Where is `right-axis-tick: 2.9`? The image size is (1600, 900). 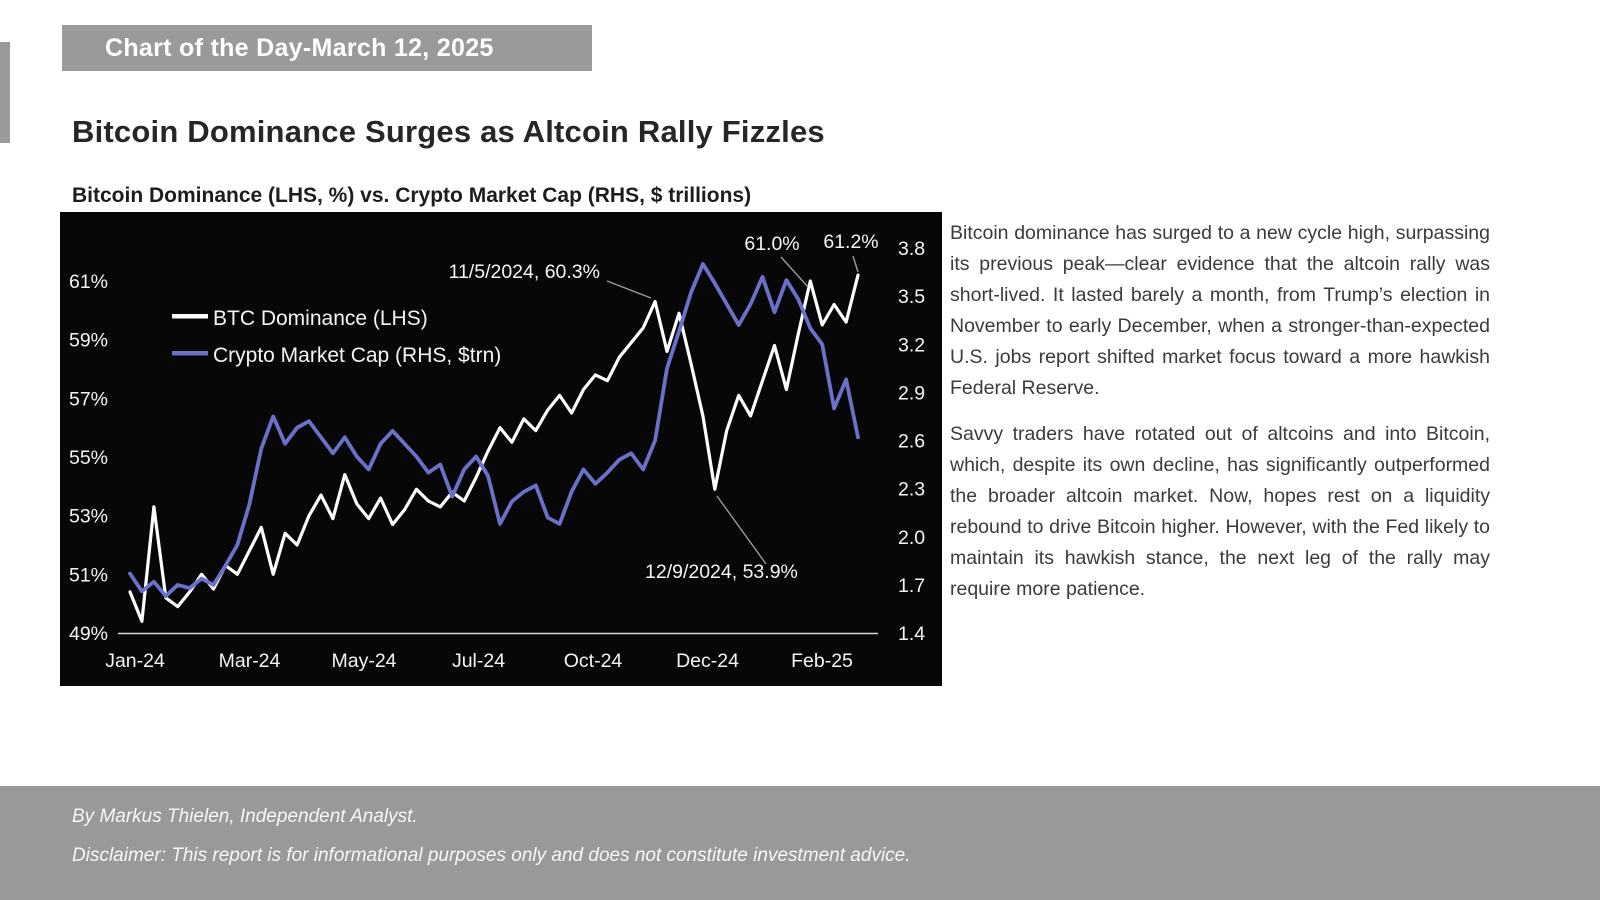 right-axis-tick: 2.9 is located at coordinates (911, 393).